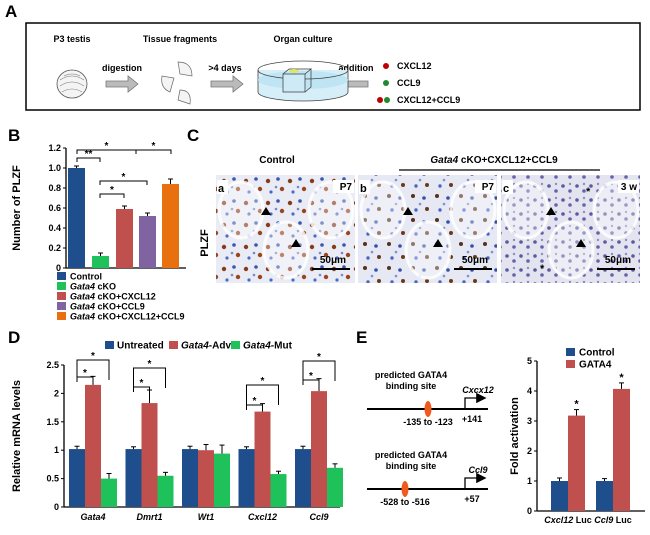 This screenshot has width=650, height=535. What do you see at coordinates (303, 81) in the screenshot?
I see `culture-dish-icon` at bounding box center [303, 81].